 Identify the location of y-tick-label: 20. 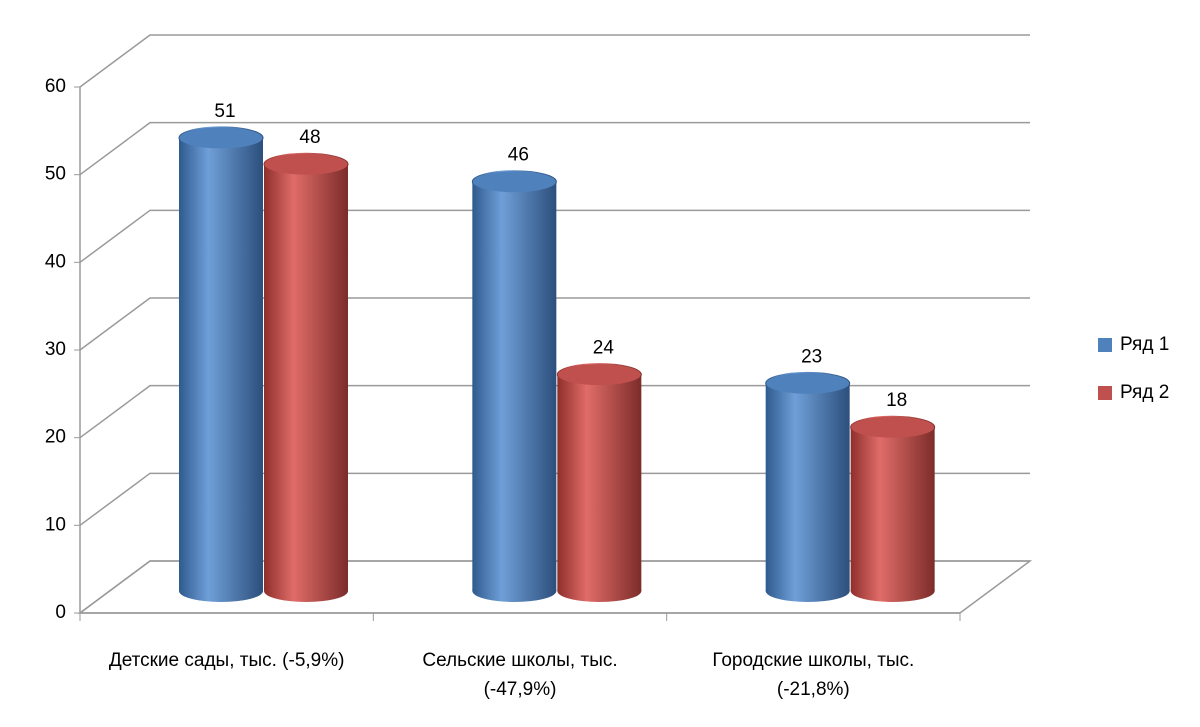
(55, 437).